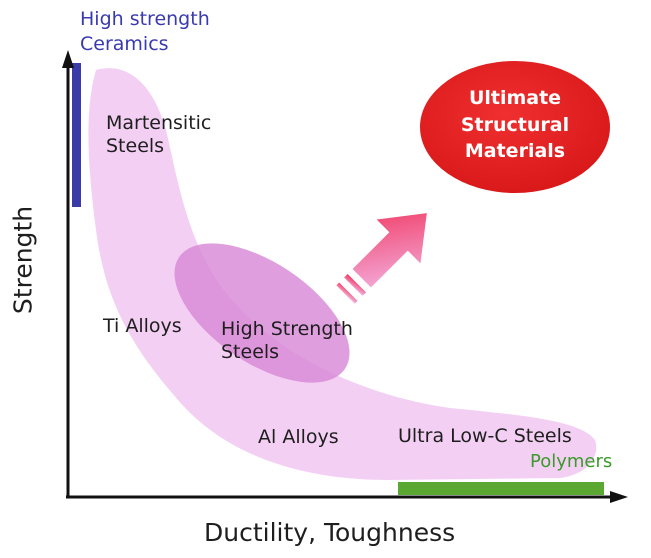  Describe the element at coordinates (330, 532) in the screenshot. I see `x-axis-label: Ductility, Toughness` at that location.